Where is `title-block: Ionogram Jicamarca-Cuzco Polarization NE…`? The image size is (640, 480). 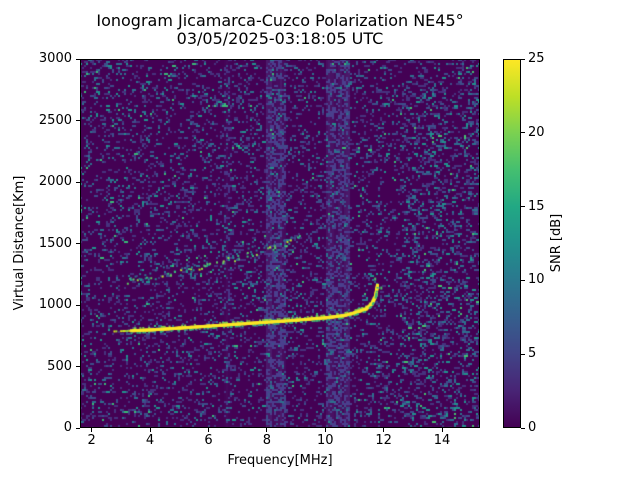 title-block: Ionogram Jicamarca-Cuzco Polarization NE… is located at coordinates (280, 30).